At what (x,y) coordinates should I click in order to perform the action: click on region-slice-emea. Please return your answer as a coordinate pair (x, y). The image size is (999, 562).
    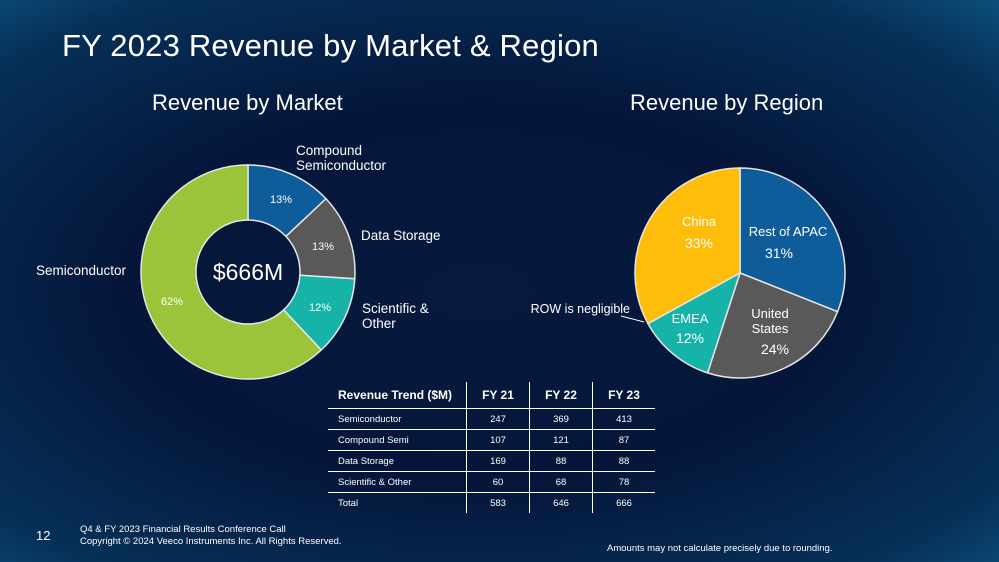
    Looking at the image, I should click on (694, 322).